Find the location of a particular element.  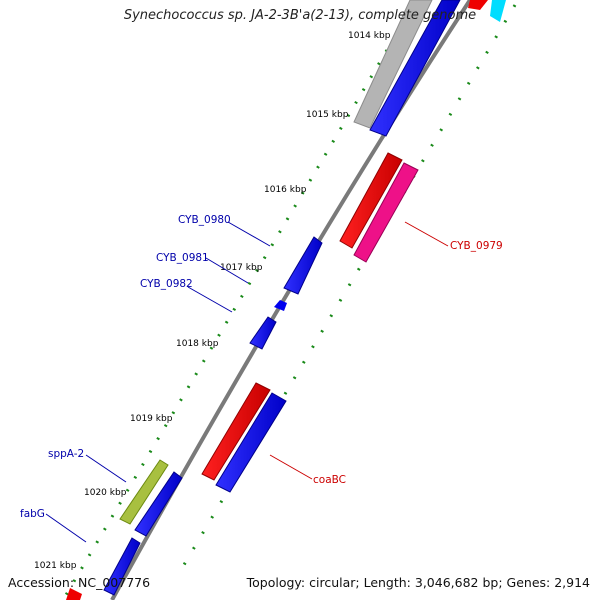

gene-label-cyb0979: CYB_0979 is located at coordinates (476, 246).